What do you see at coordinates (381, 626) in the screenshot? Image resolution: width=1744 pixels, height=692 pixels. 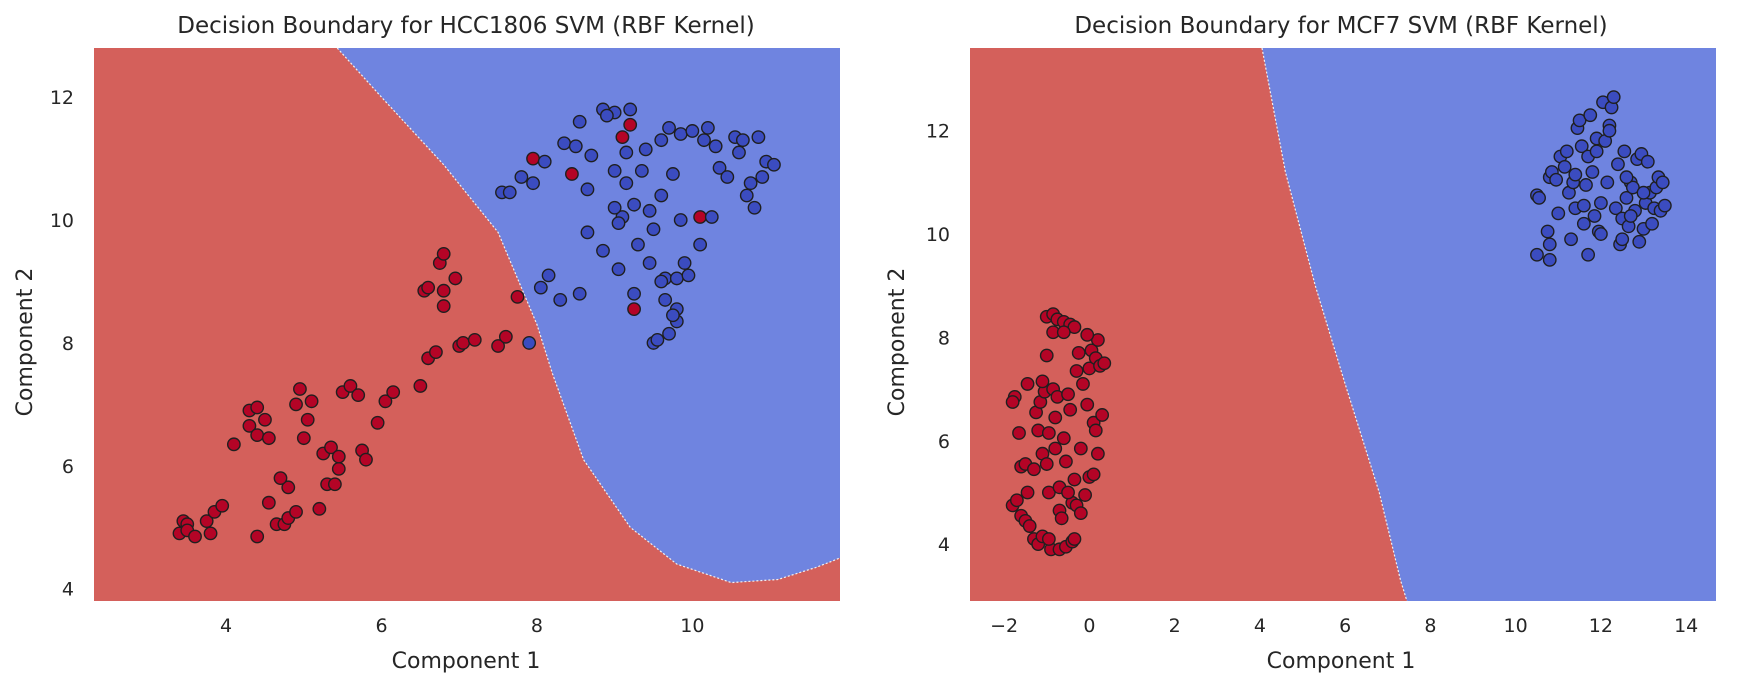 I see `x-tick-label: 6` at bounding box center [381, 626].